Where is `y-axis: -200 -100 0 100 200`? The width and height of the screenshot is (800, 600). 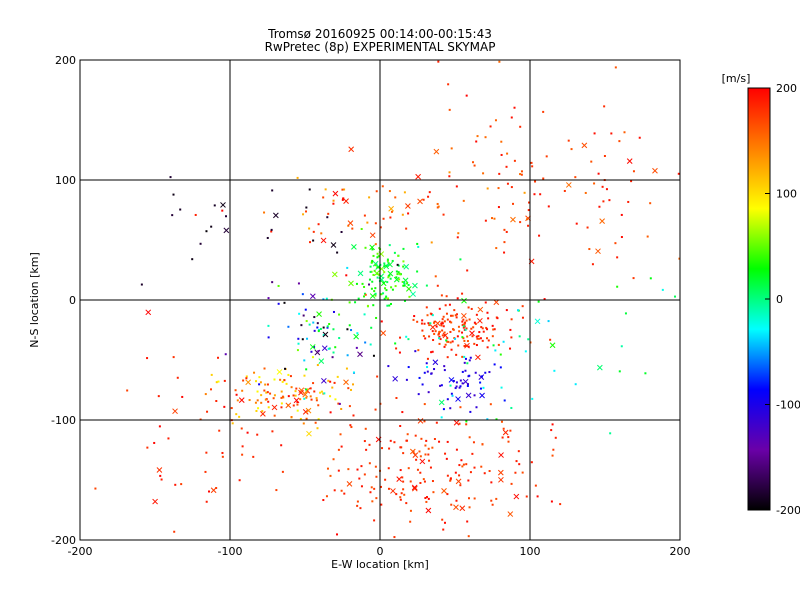
y-axis: -200 -100 0 100 200 is located at coordinates (68, 300).